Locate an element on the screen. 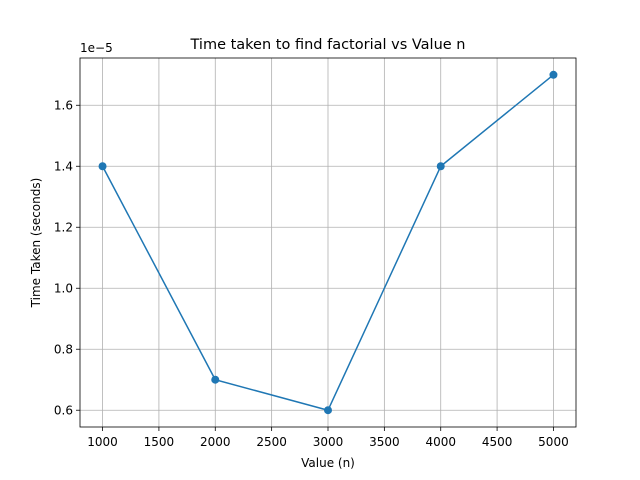  x-tick-label: 3000 is located at coordinates (328, 442).